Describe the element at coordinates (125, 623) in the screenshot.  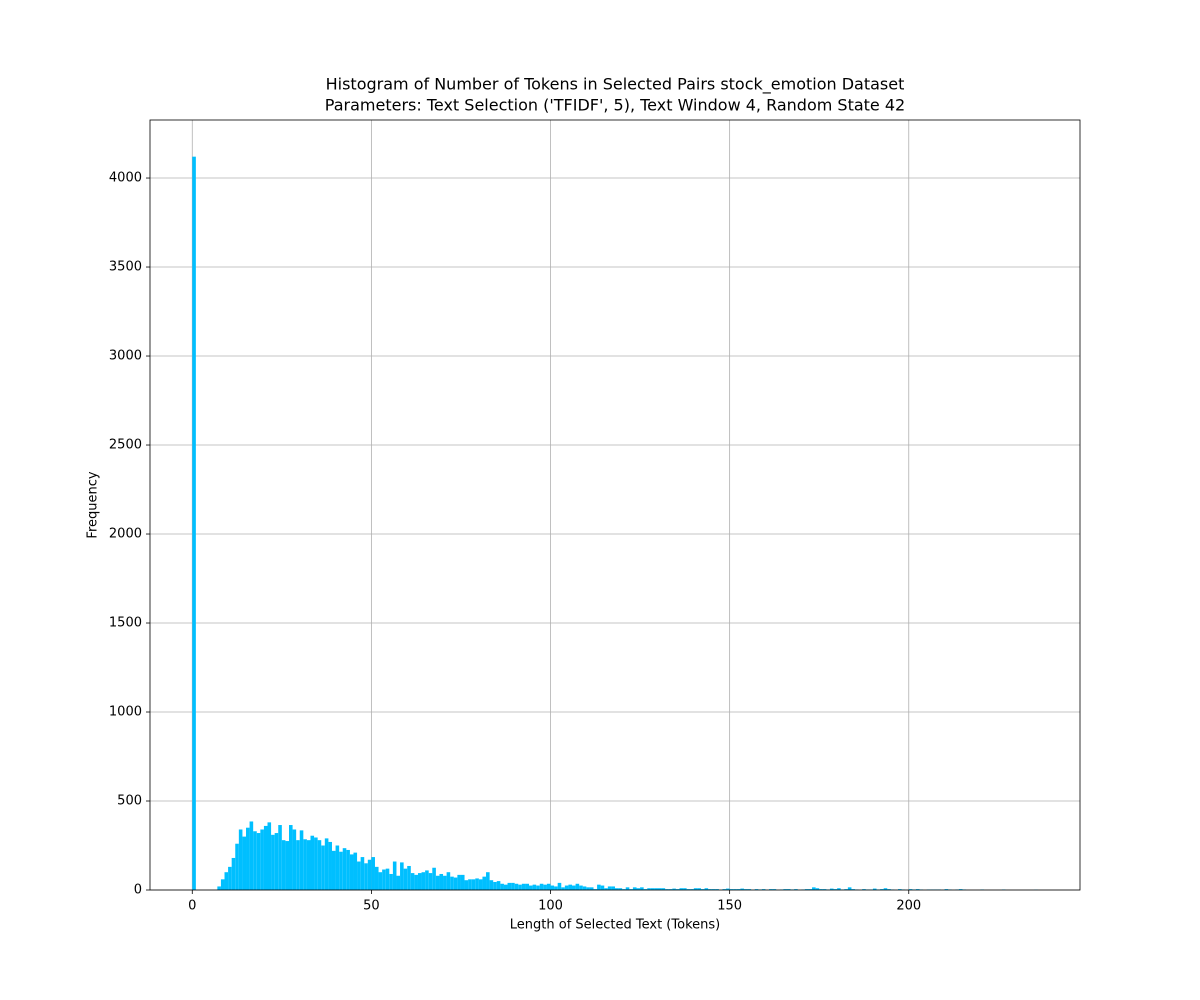
I see `y-tick-label: 1500` at that location.